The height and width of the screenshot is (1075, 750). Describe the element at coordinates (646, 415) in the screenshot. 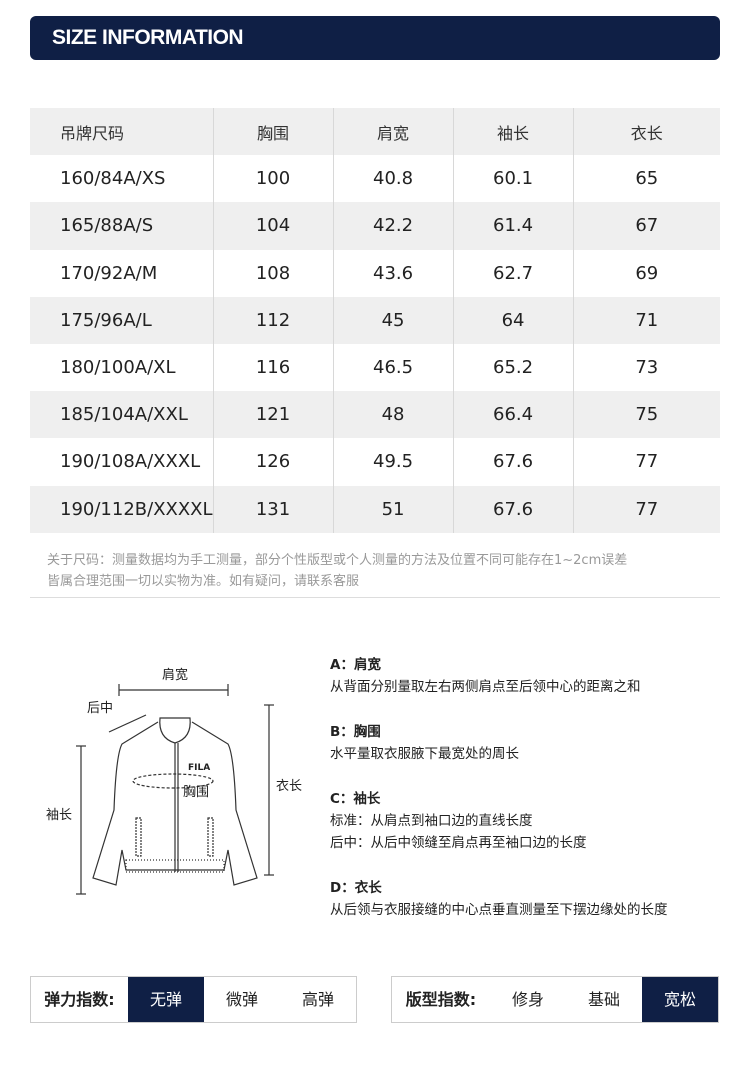

I see `table-cell: 75` at that location.